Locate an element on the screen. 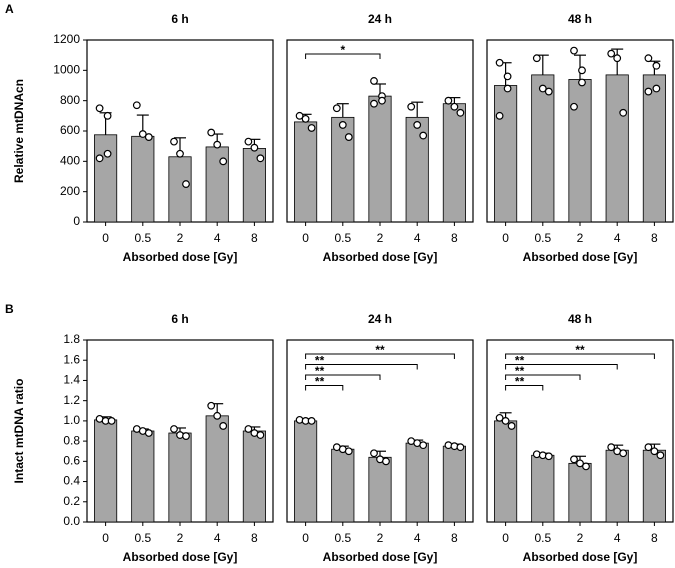 The width and height of the screenshot is (675, 568). y-tick-label: 0.2 is located at coordinates (71, 501).